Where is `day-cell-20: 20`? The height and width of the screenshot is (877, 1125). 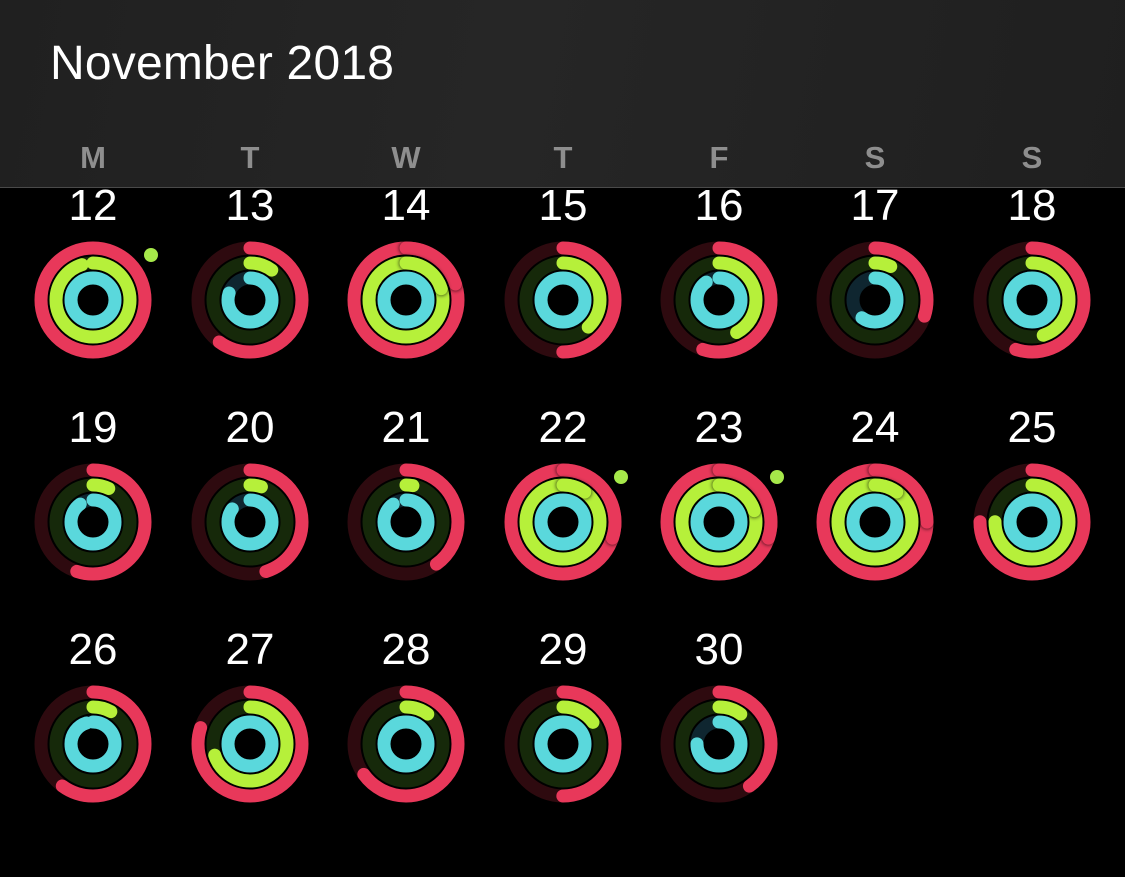 day-cell-20: 20 is located at coordinates (250, 508).